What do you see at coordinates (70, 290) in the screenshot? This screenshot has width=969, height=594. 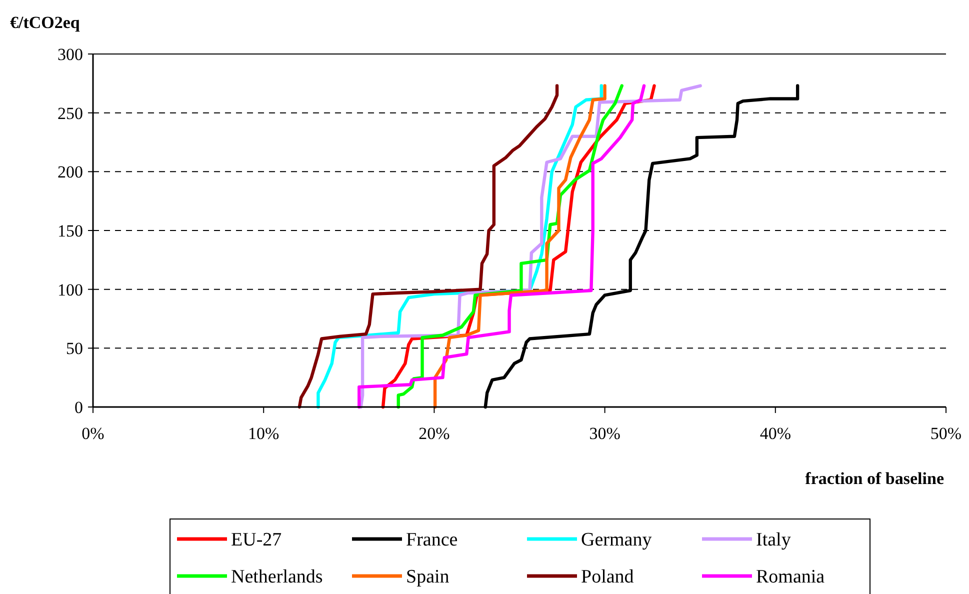 I see `y-tick-label: 100` at bounding box center [70, 290].